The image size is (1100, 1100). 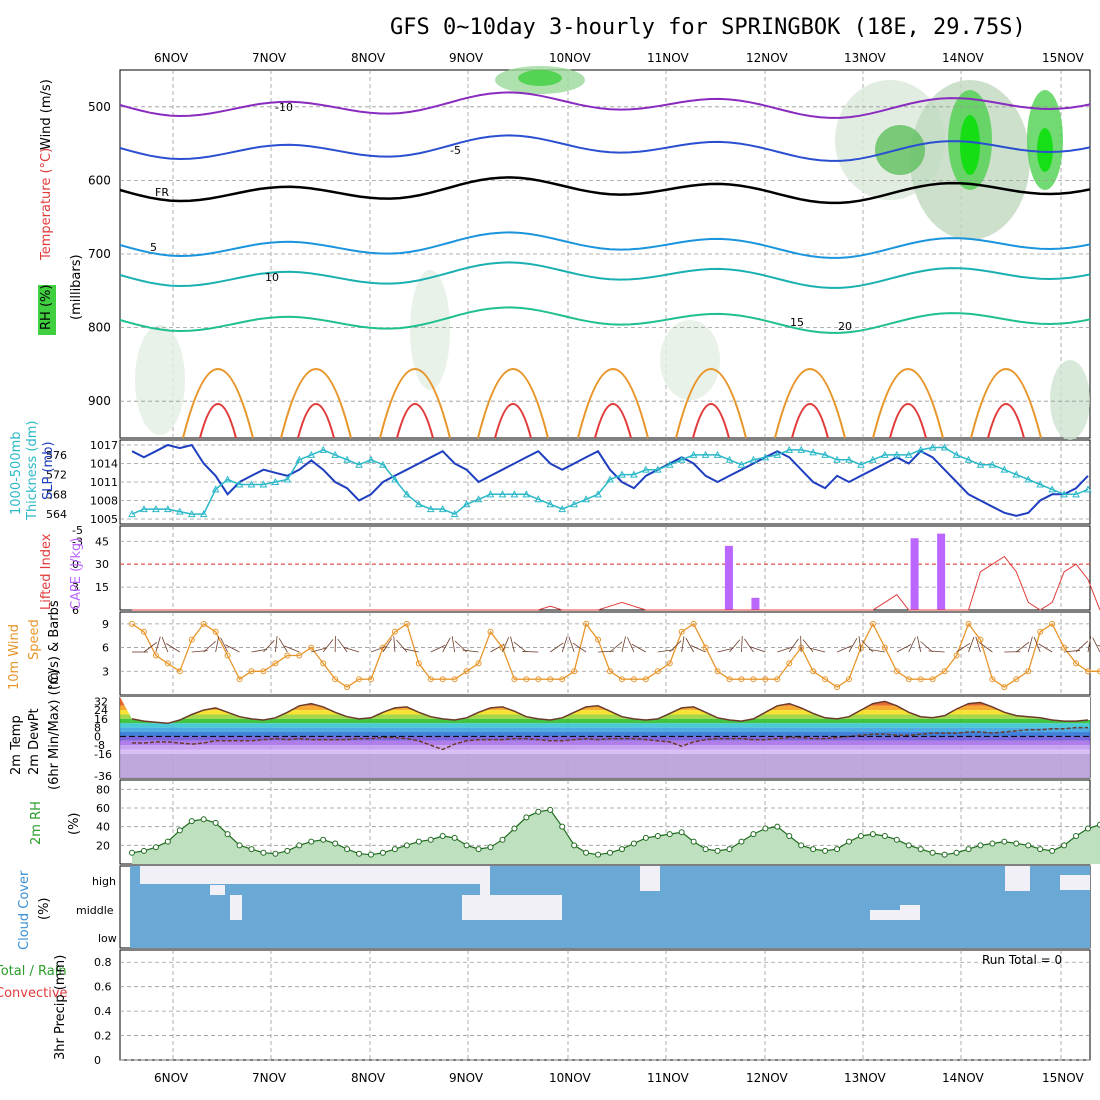 I want to click on lifted-index-line, so click(x=616, y=583).